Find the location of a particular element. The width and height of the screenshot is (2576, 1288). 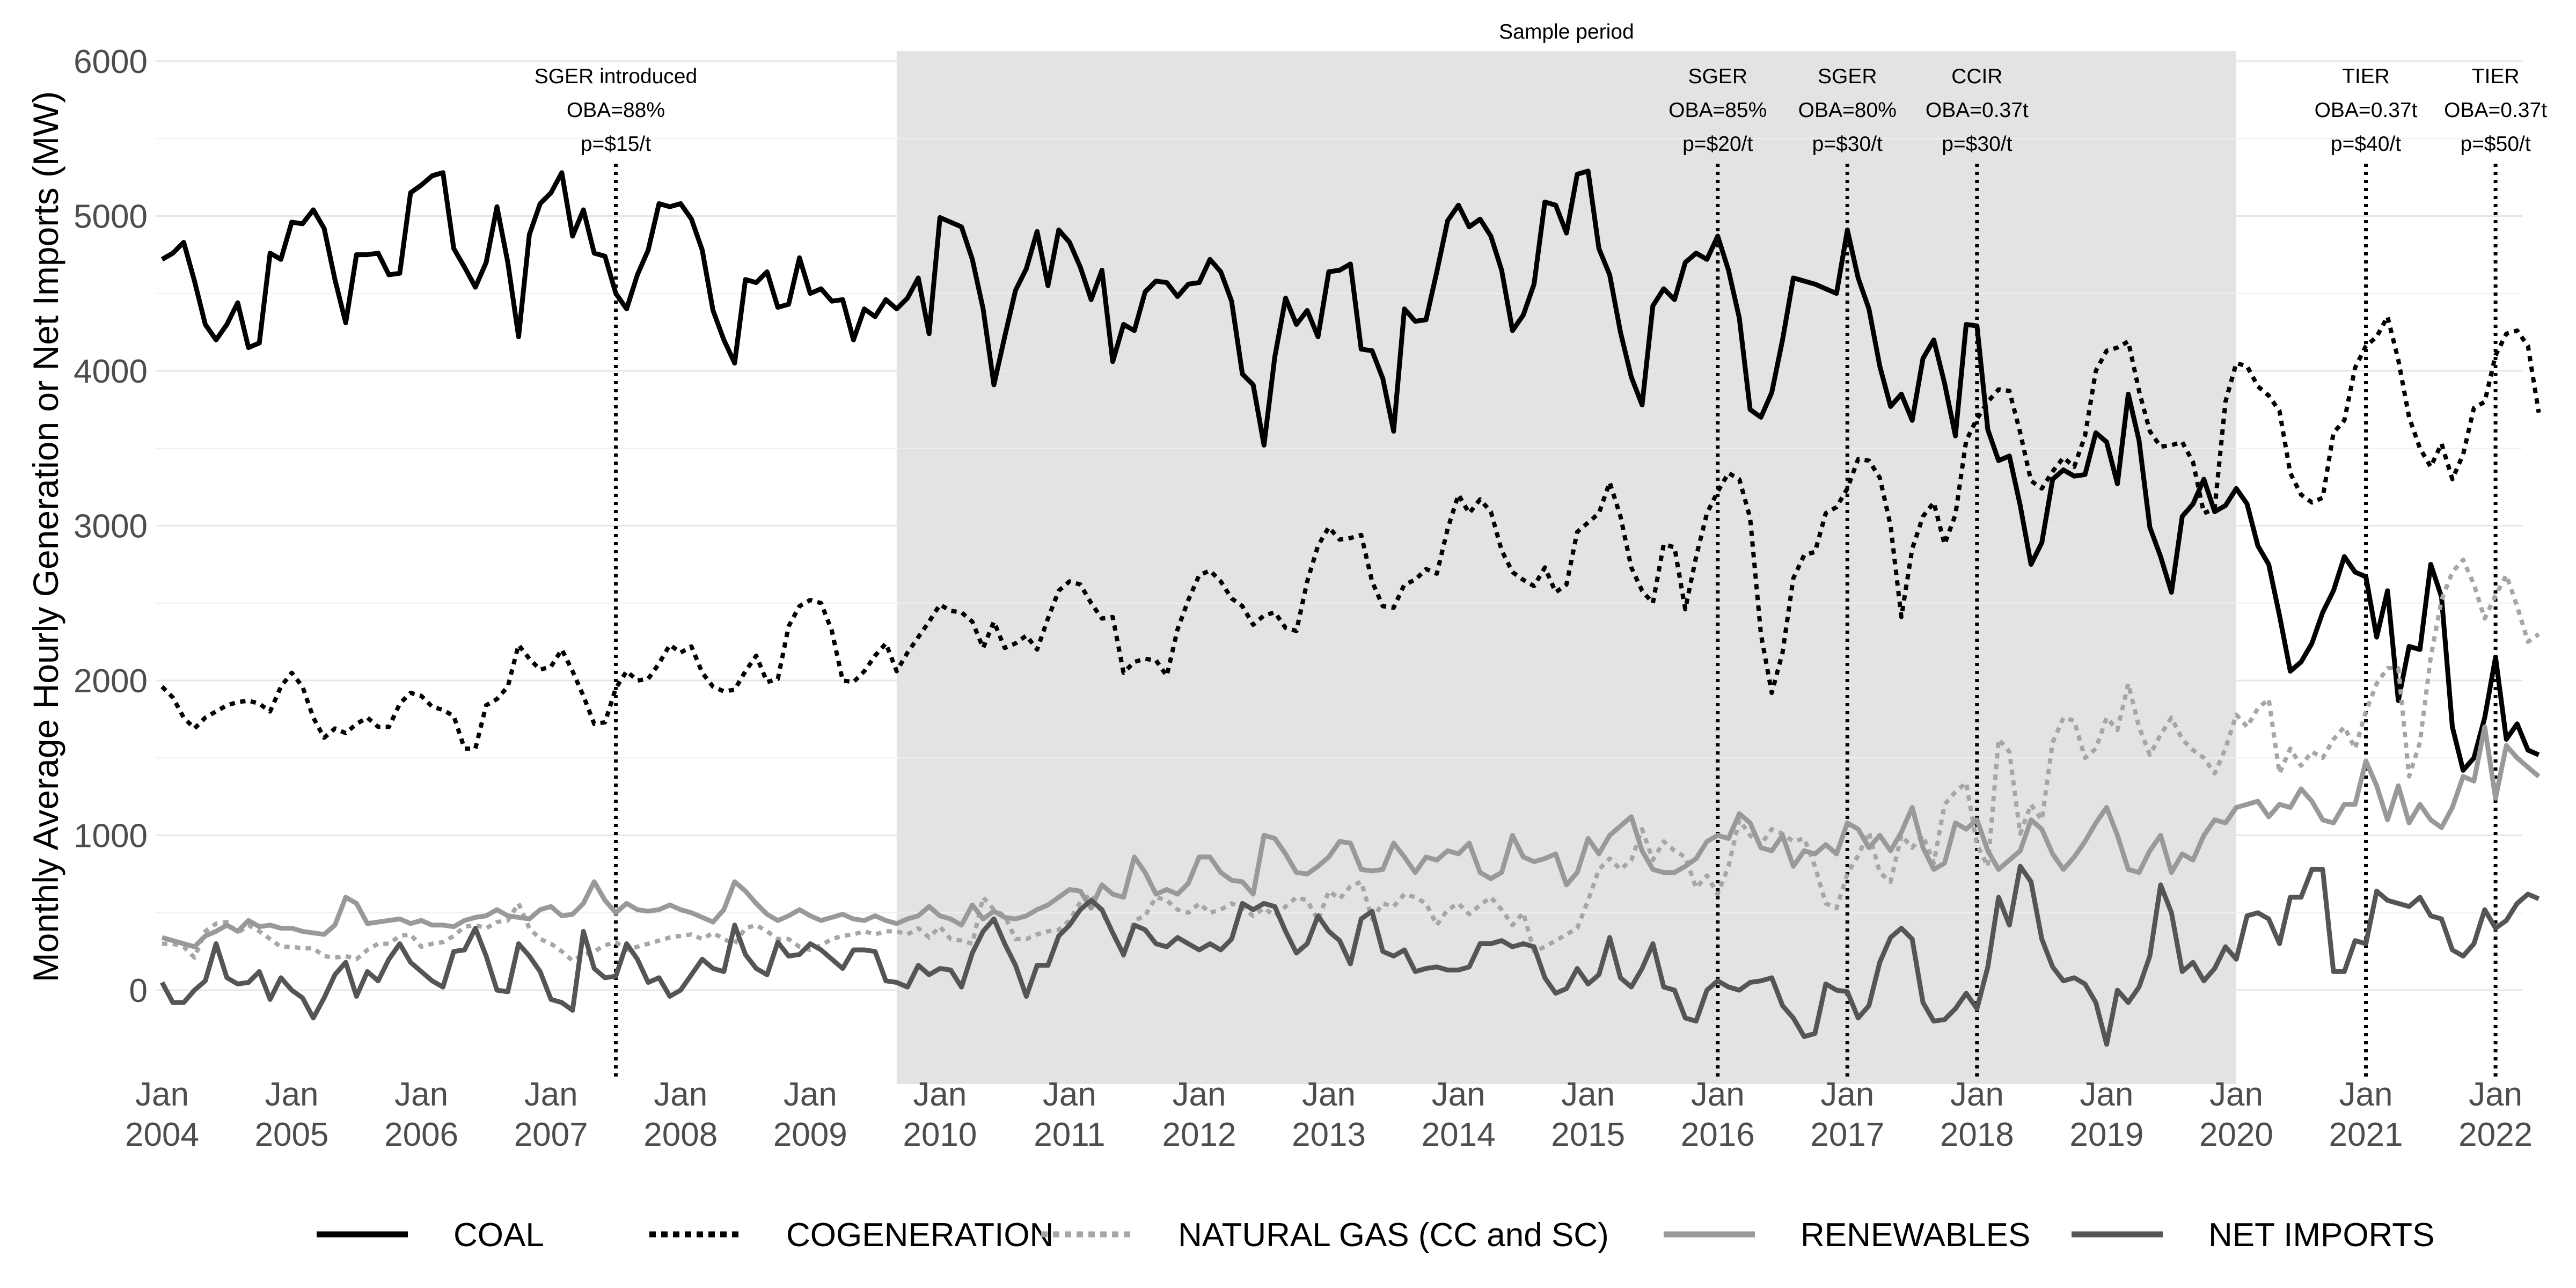

legend-label: COAL is located at coordinates (498, 1235).